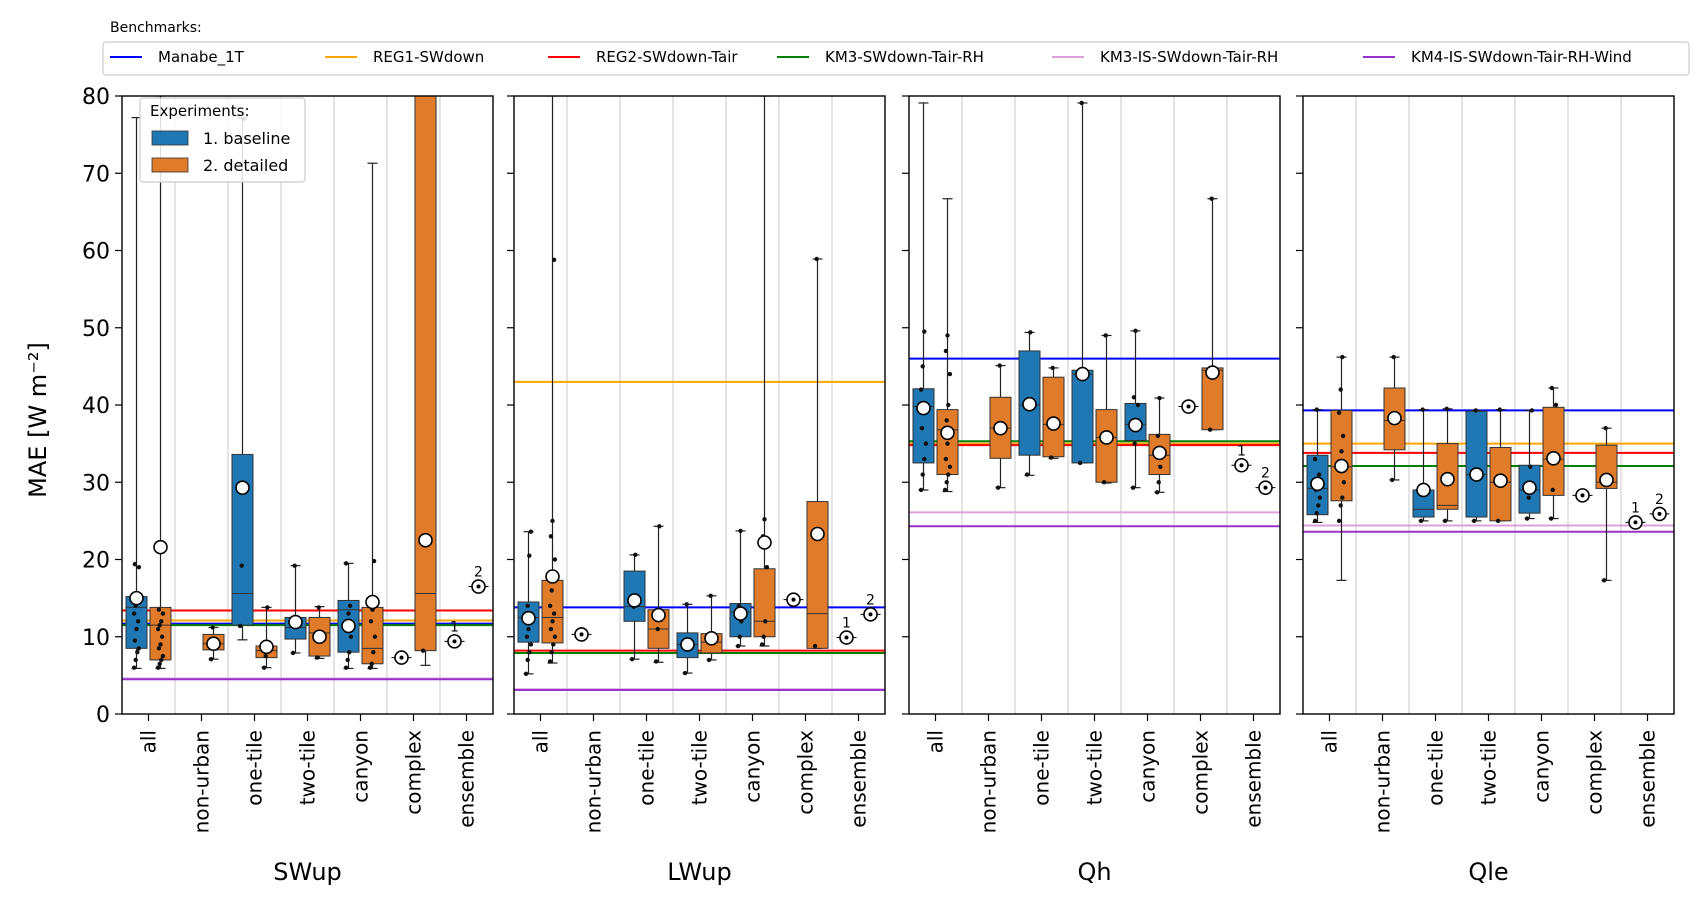  I want to click on panel-title: SWup, so click(307, 872).